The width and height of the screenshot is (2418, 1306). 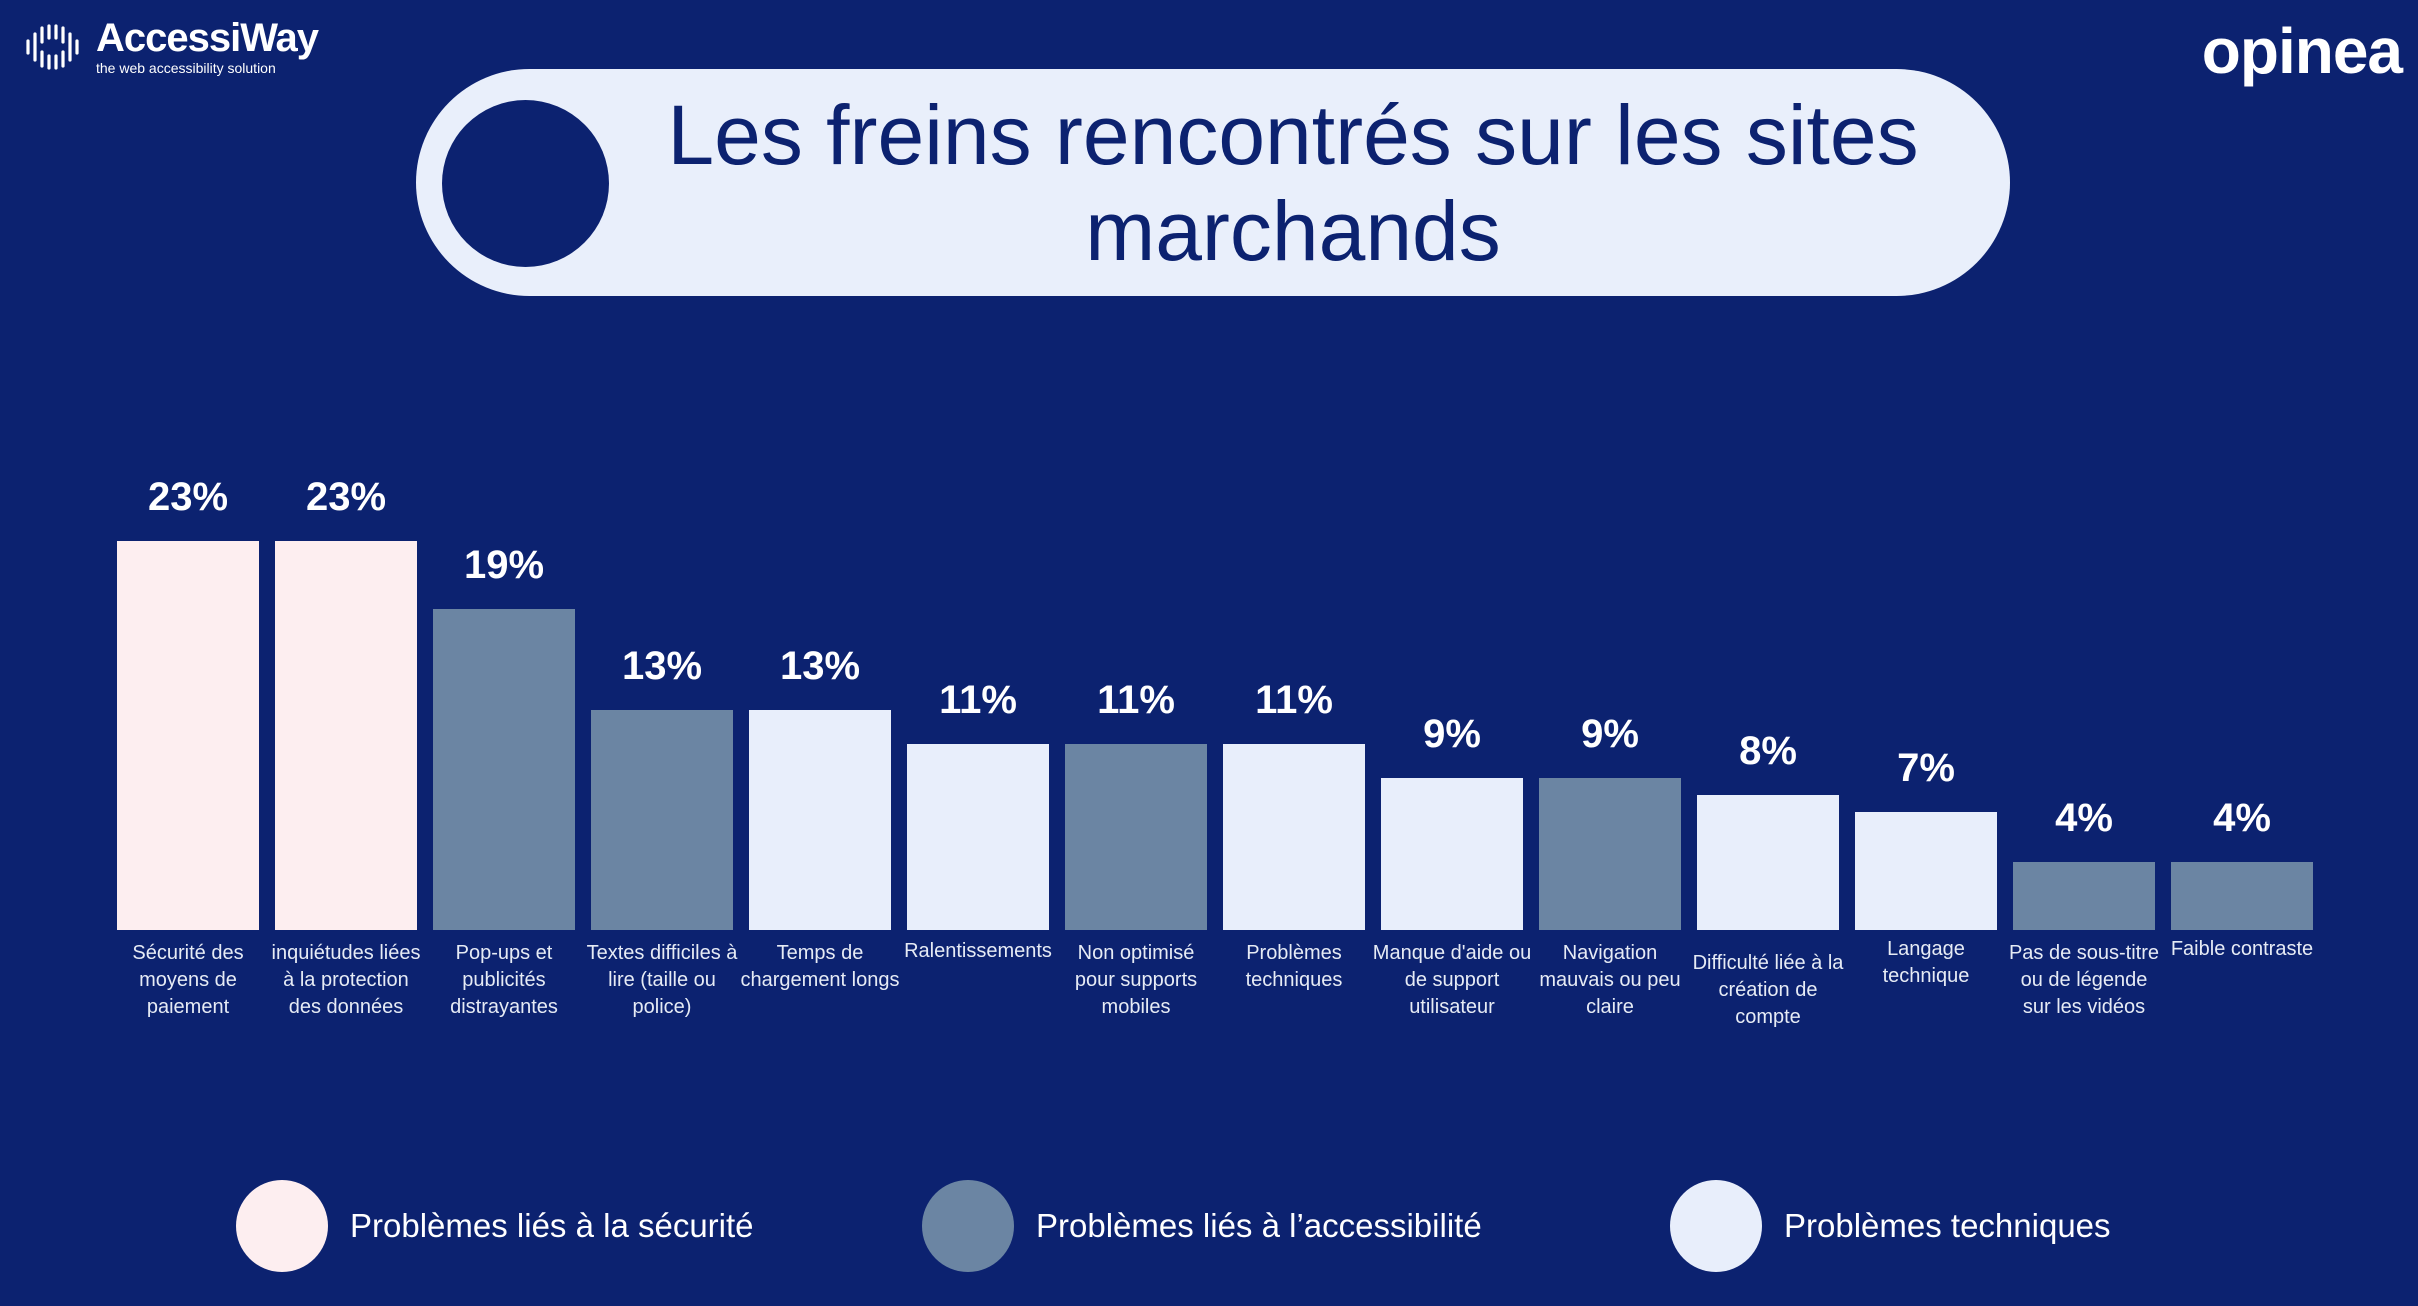 What do you see at coordinates (968, 1226) in the screenshot?
I see `legend-swatch-accessibilite` at bounding box center [968, 1226].